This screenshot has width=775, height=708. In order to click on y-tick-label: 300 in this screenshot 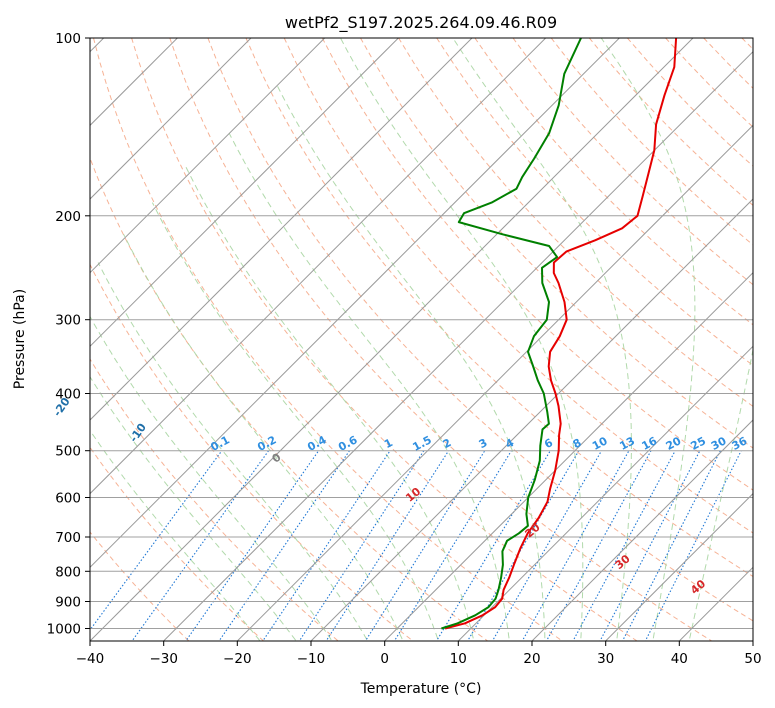, I will do `click(68, 321)`.